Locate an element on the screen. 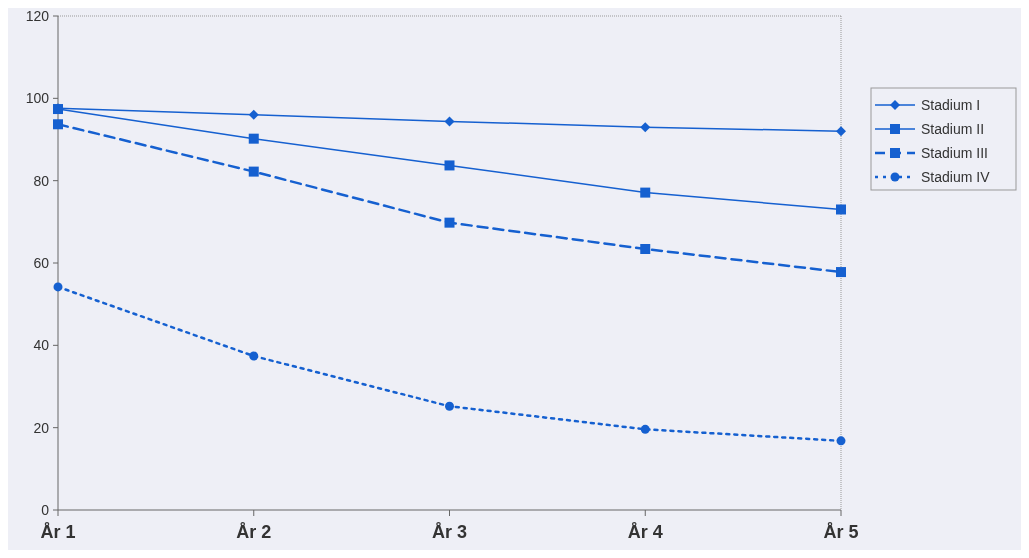 The image size is (1029, 558). y-tick-label: 40 is located at coordinates (41, 345).